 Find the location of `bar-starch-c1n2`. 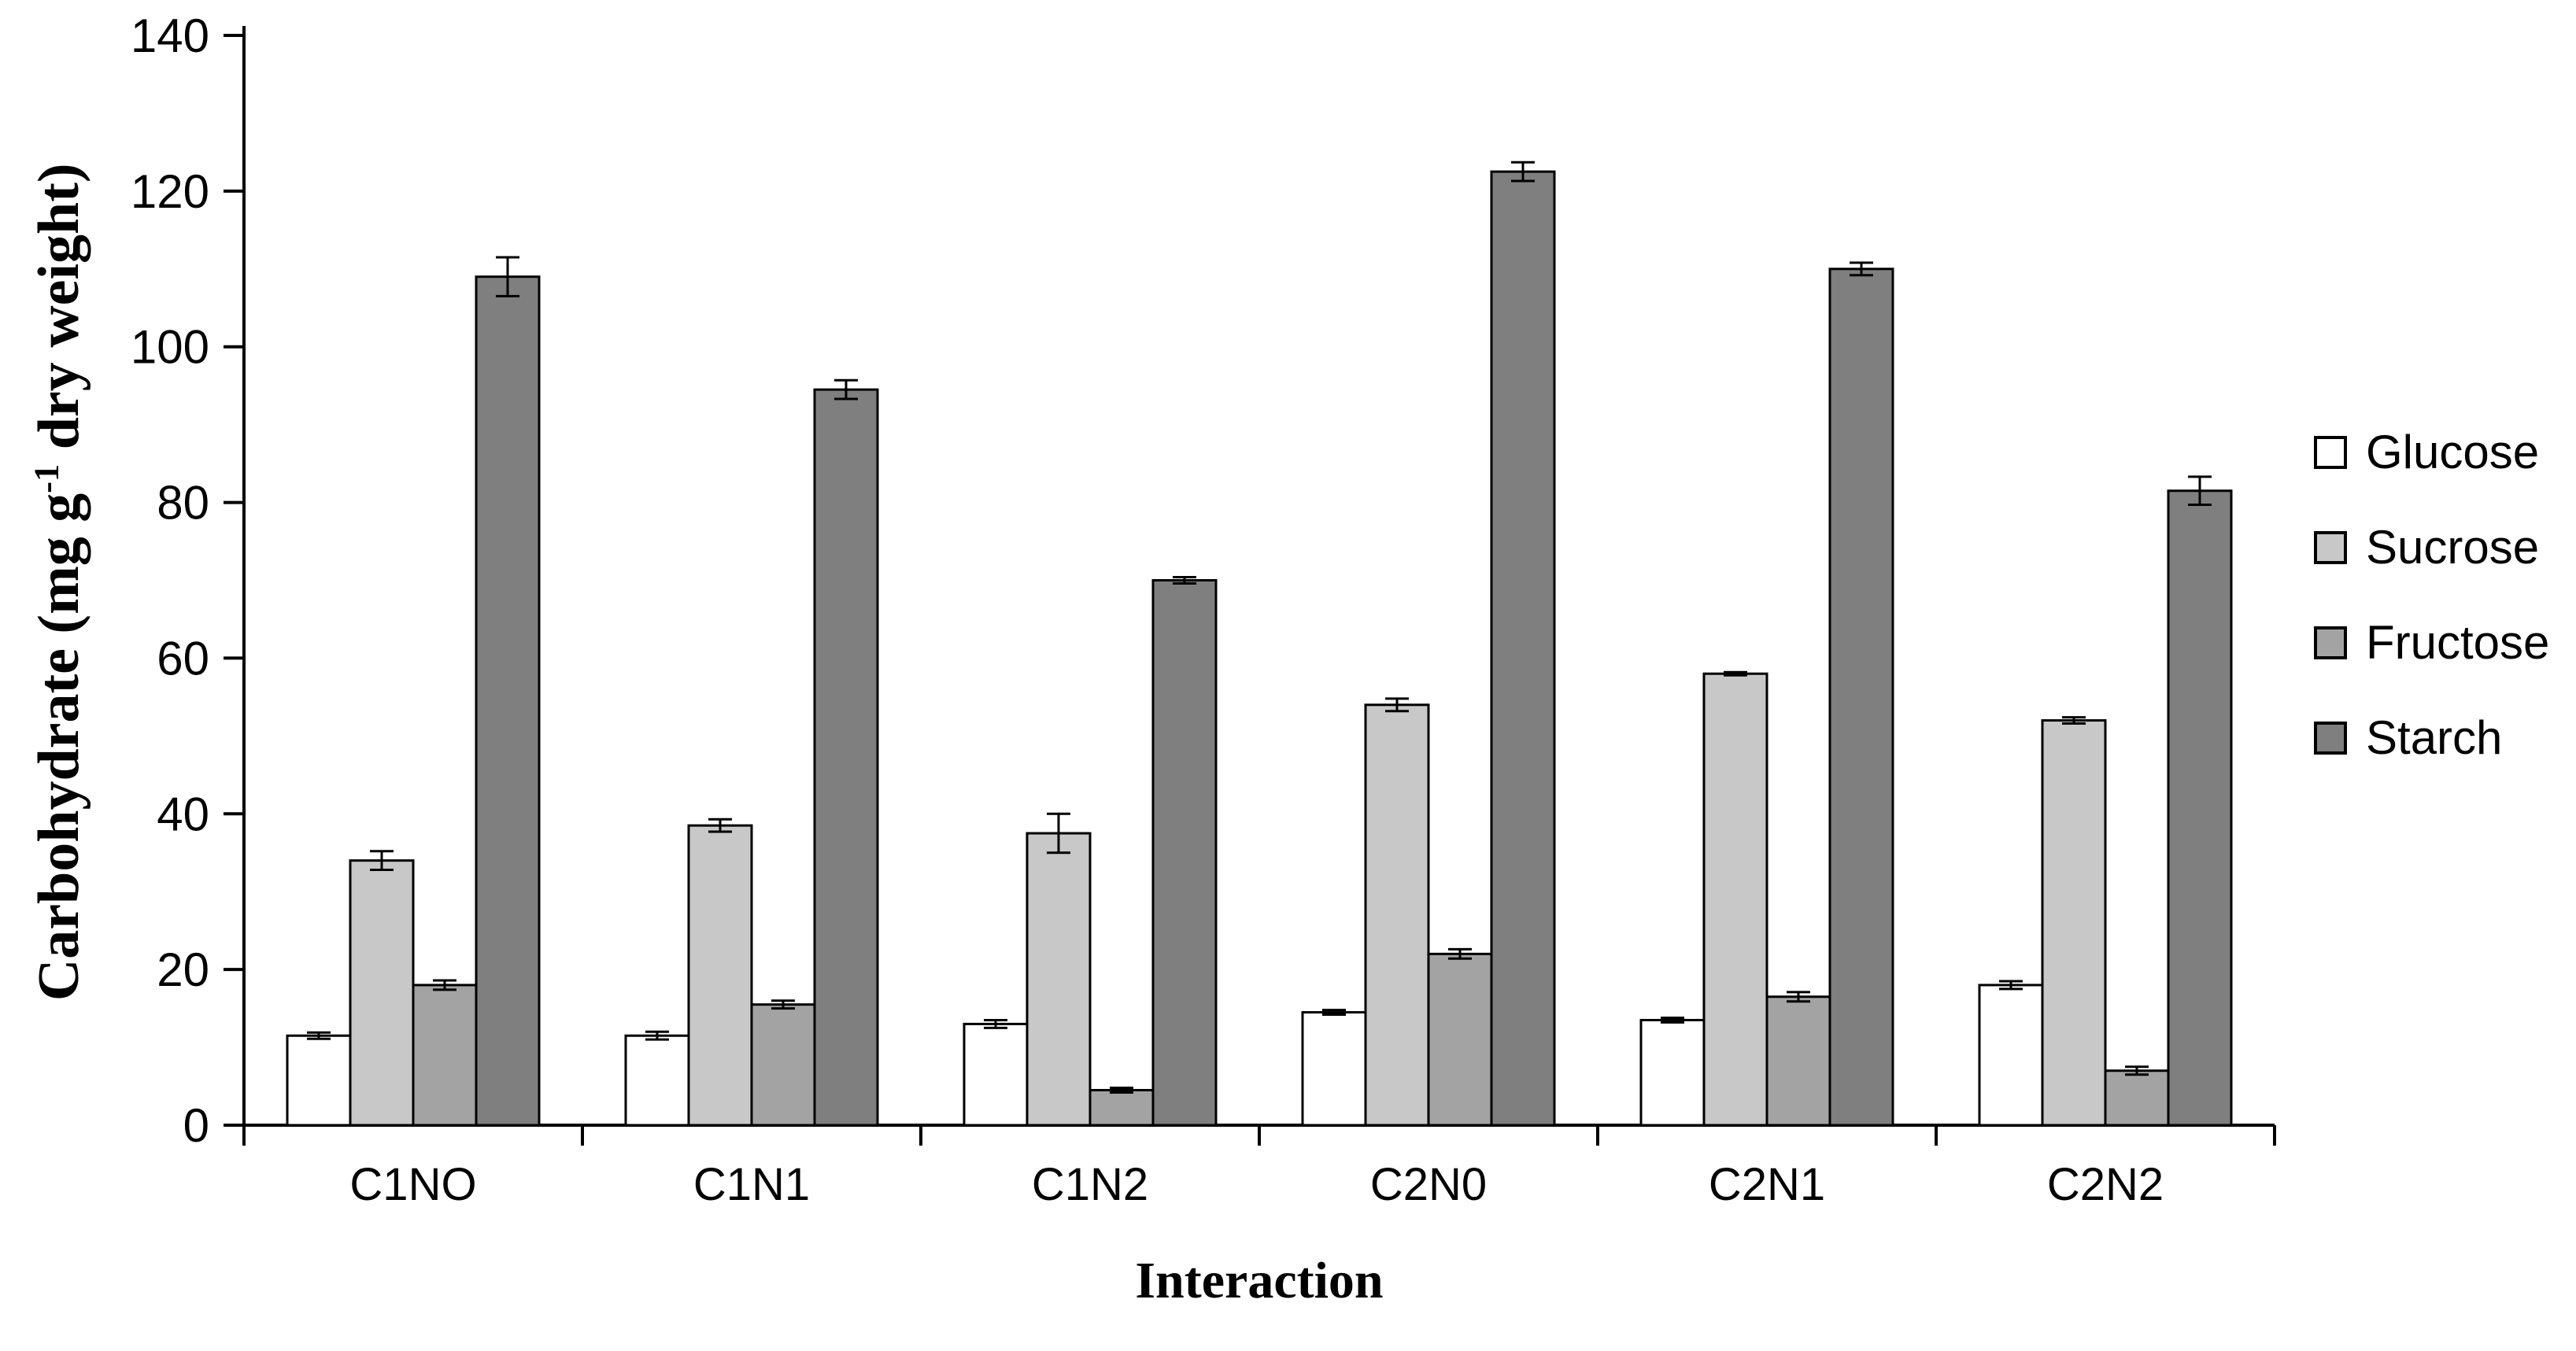

bar-starch-c1n2 is located at coordinates (1184, 853).